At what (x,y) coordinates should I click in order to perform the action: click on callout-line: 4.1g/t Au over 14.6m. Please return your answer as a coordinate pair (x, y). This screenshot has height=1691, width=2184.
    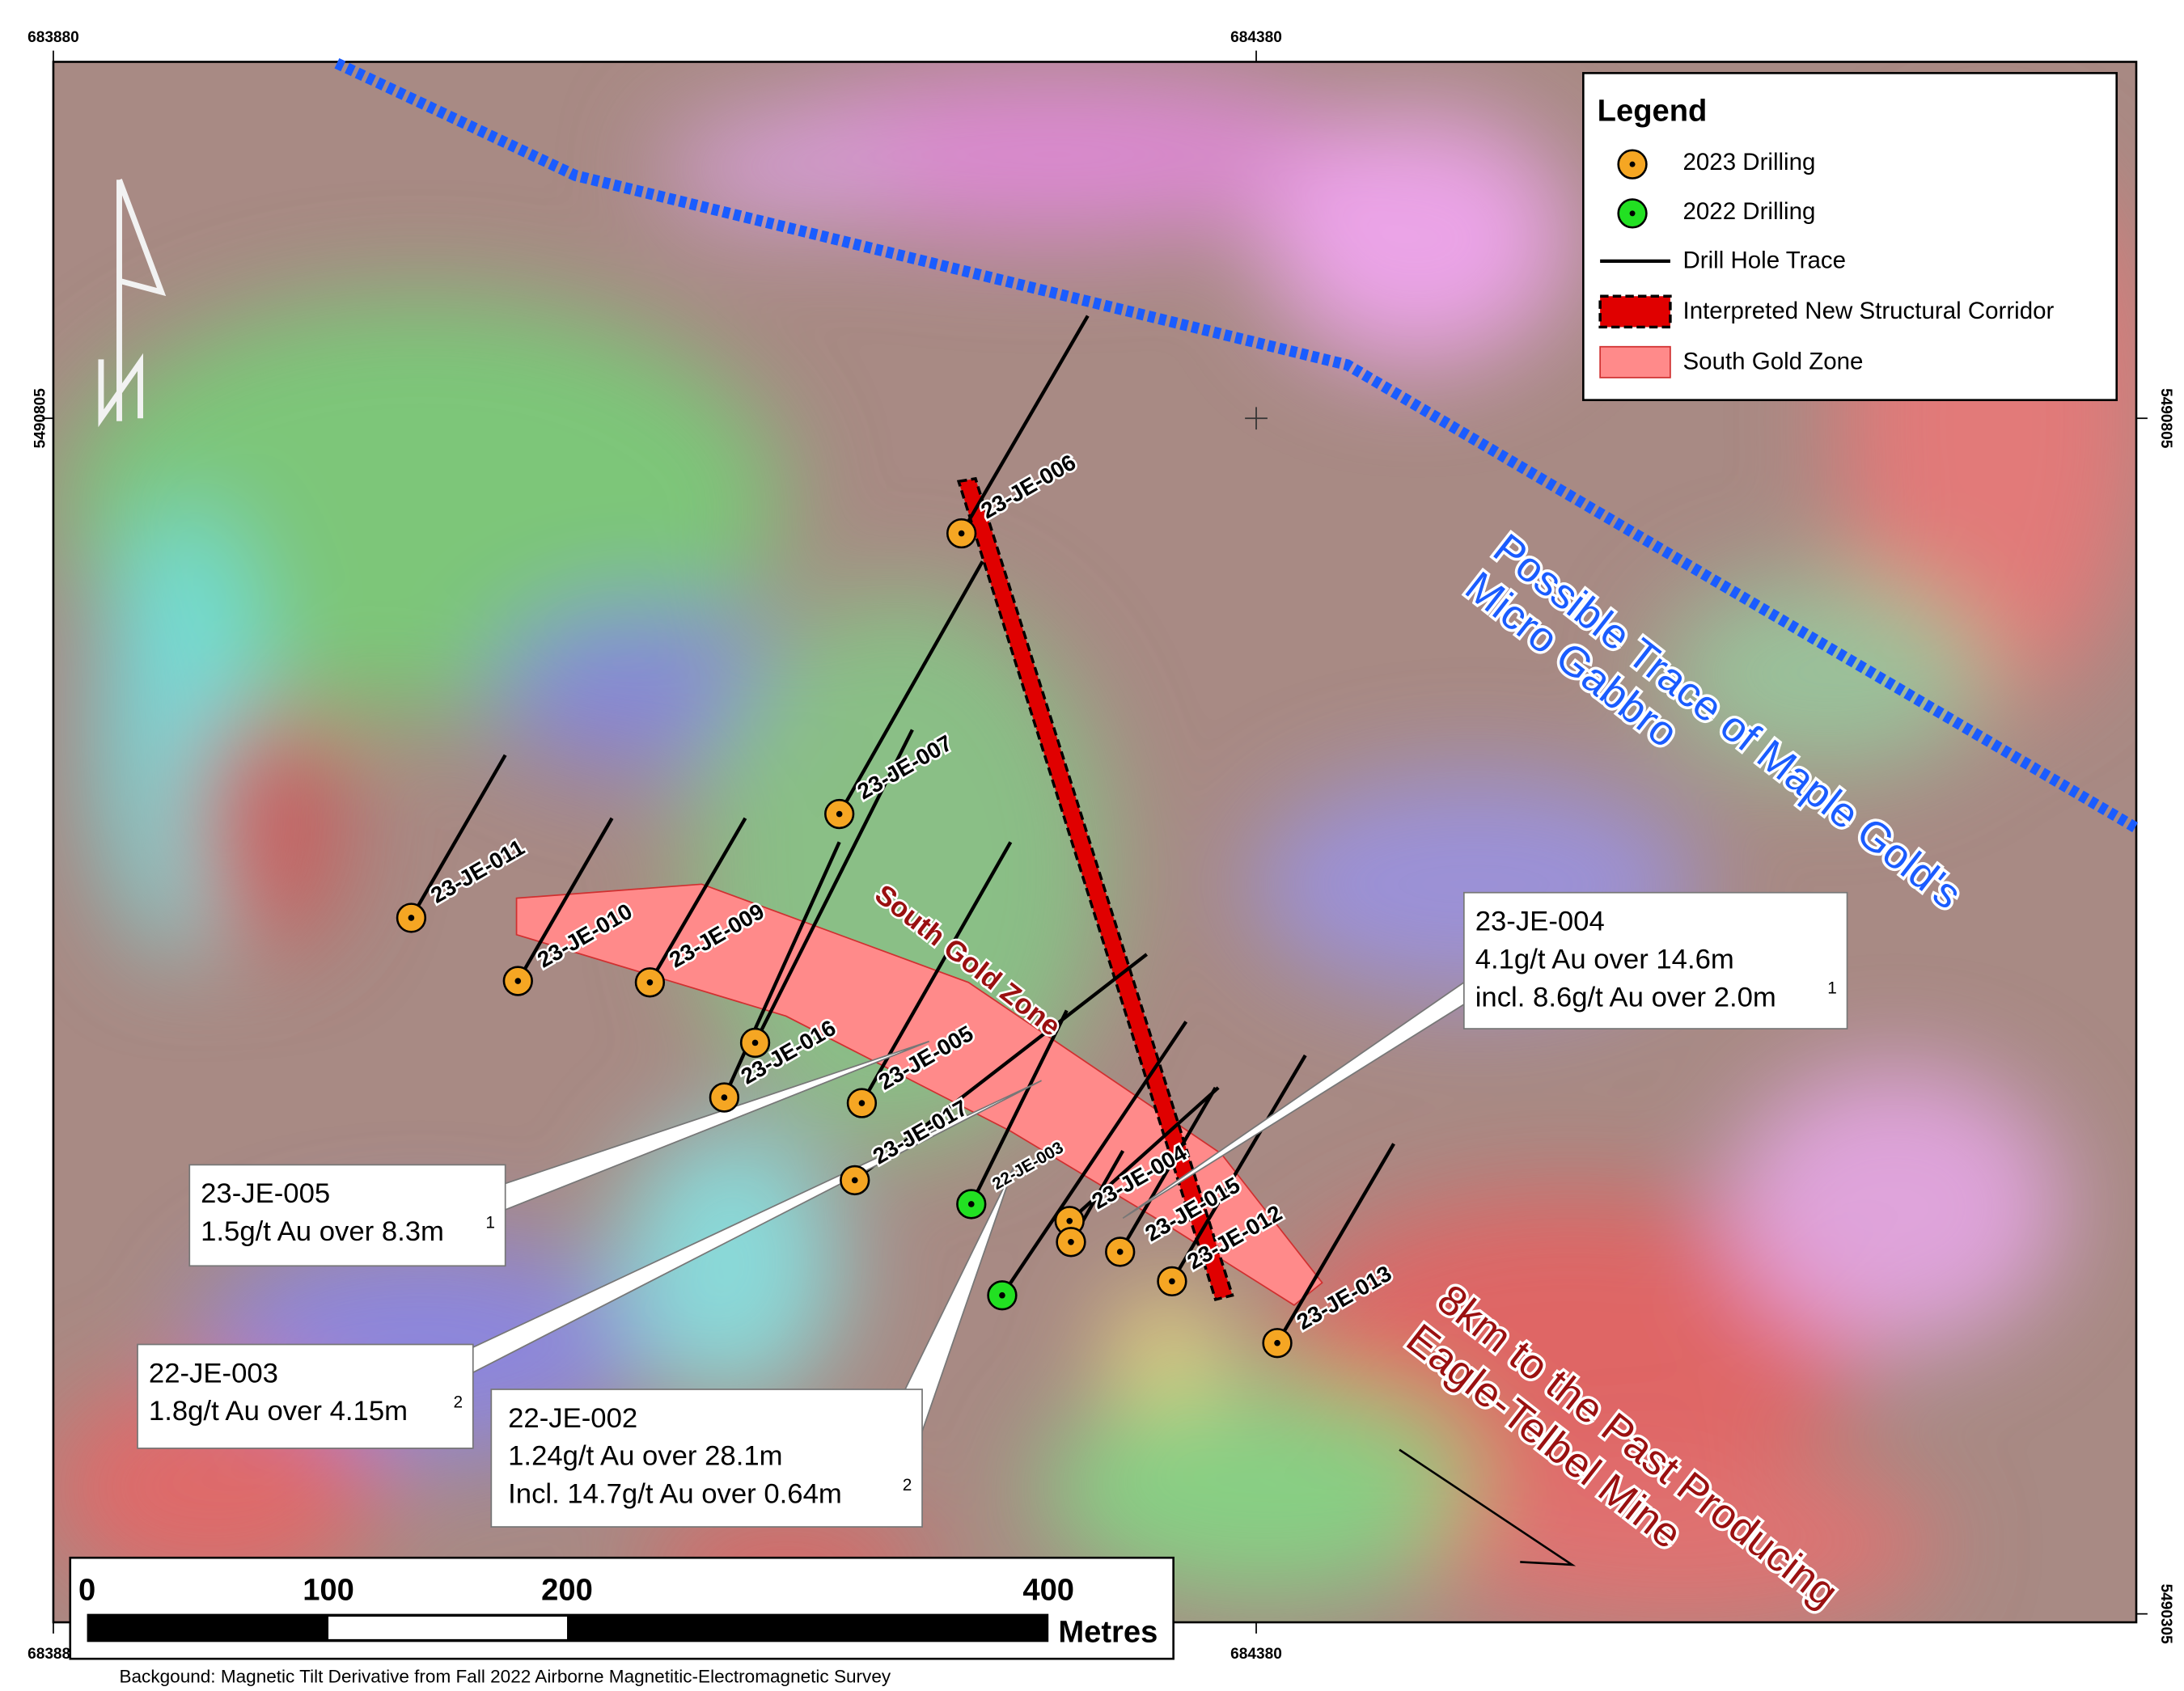
    Looking at the image, I should click on (1604, 959).